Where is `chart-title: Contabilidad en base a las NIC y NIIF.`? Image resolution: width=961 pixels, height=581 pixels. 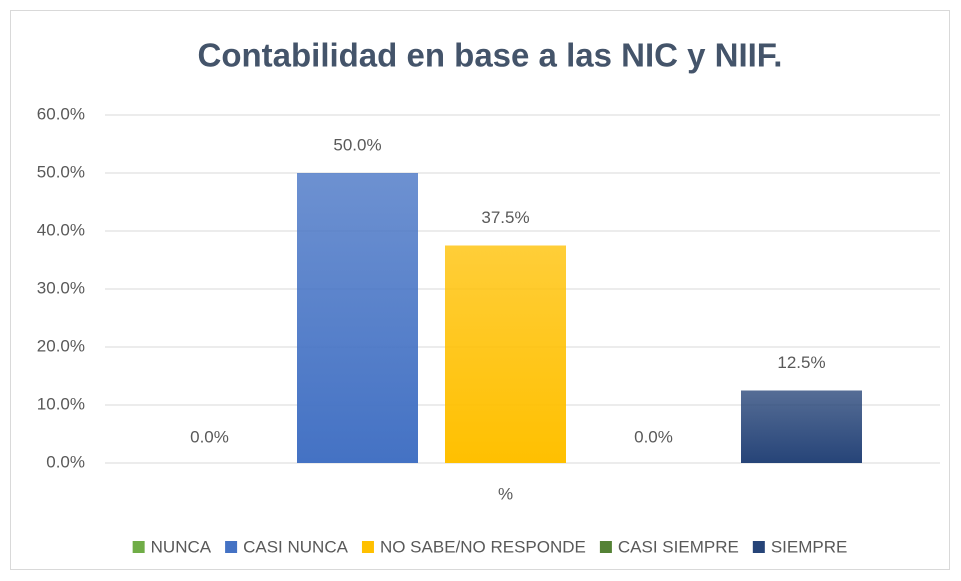 chart-title: Contabilidad en base a las NIC y NIIF. is located at coordinates (490, 55).